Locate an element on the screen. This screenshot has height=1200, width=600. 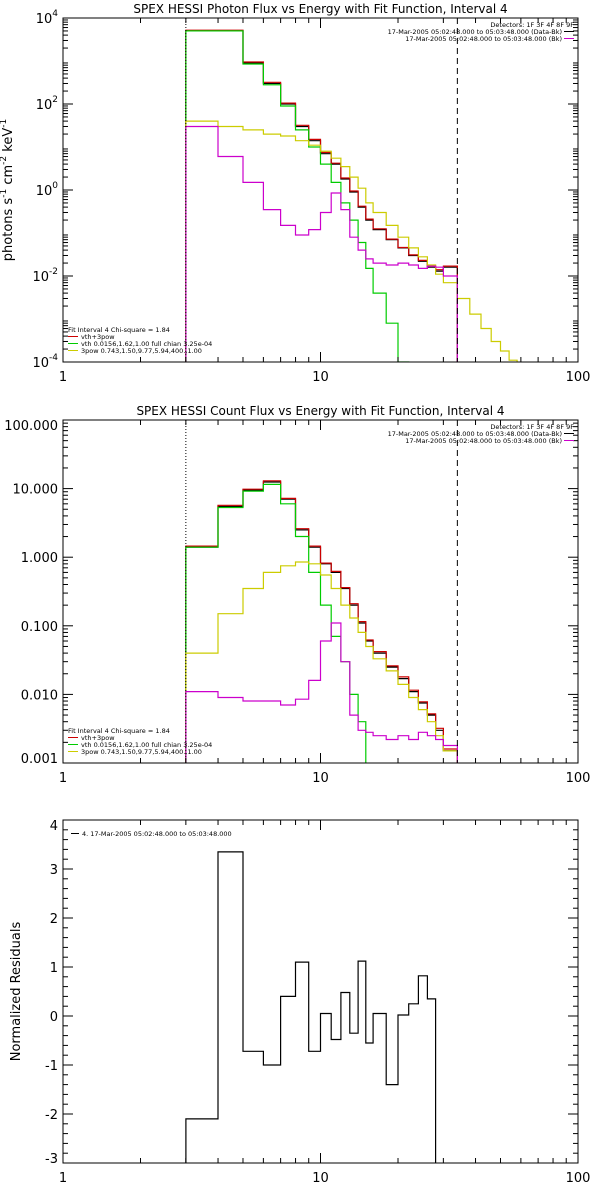
y-tick-label: 1.000 is located at coordinates (39, 558).